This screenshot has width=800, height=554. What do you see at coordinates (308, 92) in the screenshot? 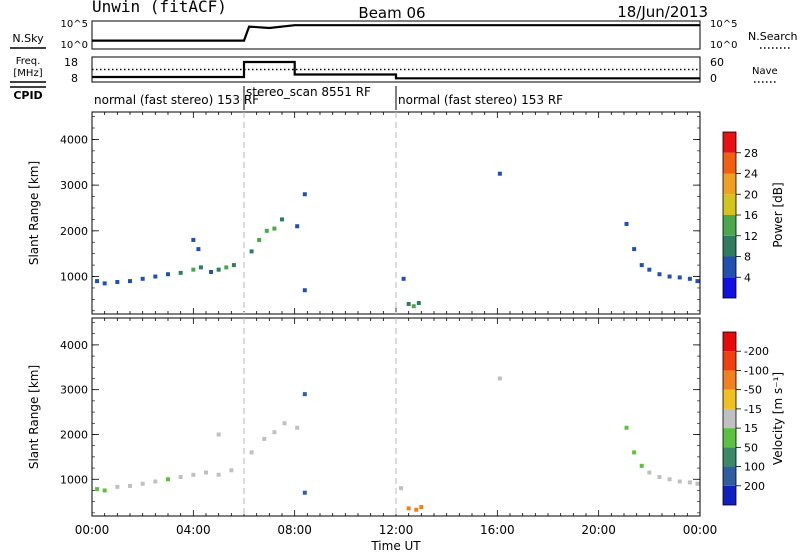
I see `cpid-segment-label: stereo_scan 8551 RF` at bounding box center [308, 92].